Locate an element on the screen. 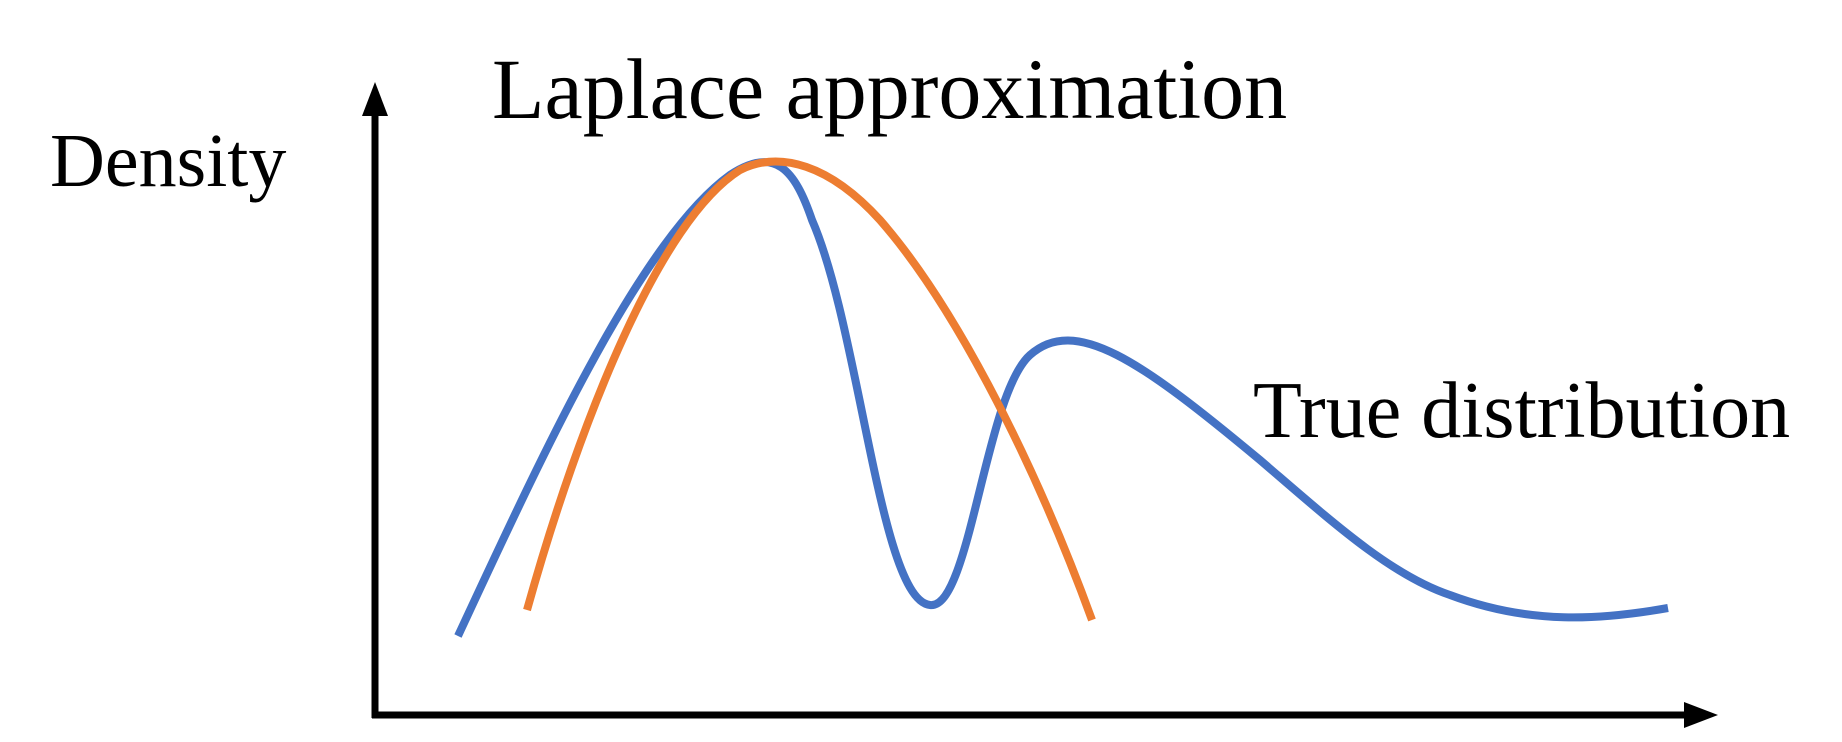  x-axis-arrowhead is located at coordinates (1701, 715).